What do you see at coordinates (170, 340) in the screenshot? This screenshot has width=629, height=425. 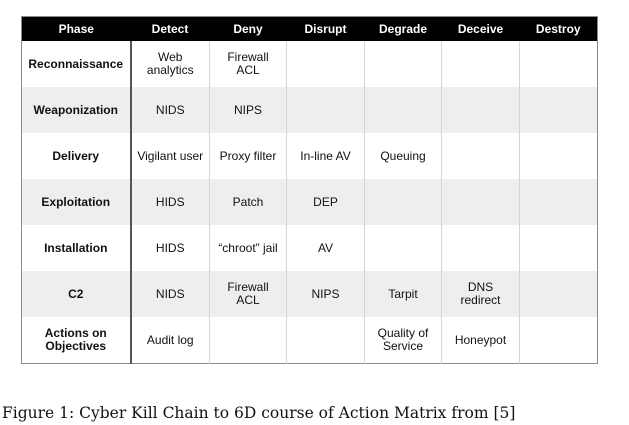 I see `table-cell: Audit log` at bounding box center [170, 340].